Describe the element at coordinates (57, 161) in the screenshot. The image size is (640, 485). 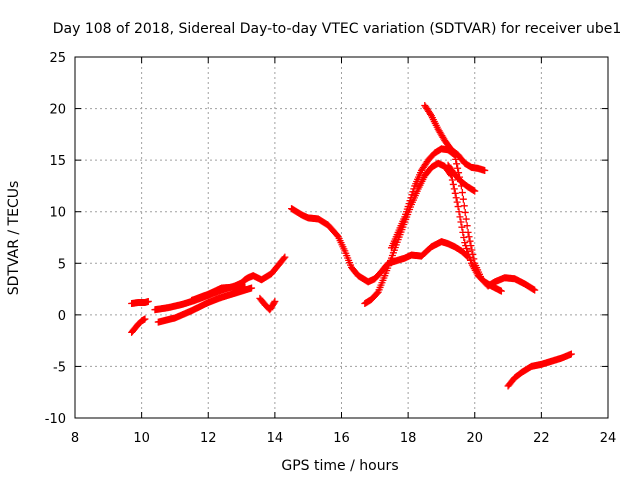
I see `y-tick-label: 15` at that location.